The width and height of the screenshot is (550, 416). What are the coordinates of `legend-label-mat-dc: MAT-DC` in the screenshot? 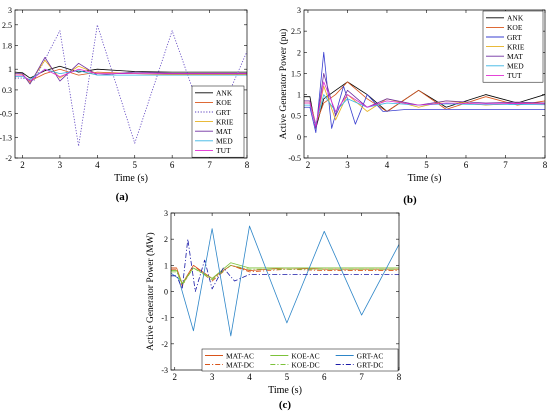 It's located at (240, 364).